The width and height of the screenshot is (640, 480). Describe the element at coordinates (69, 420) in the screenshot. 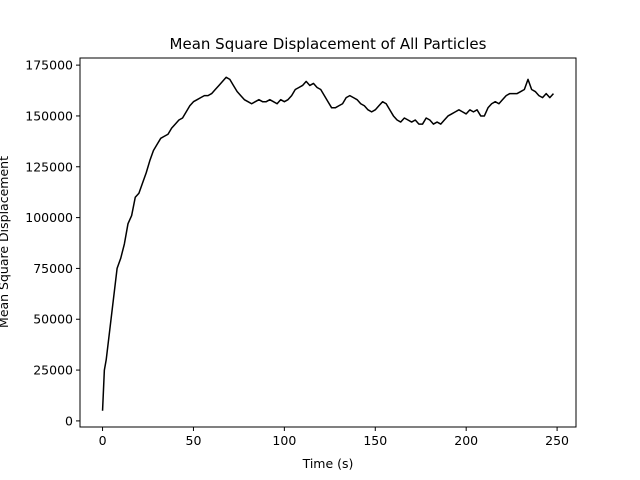

I see `y-tick-label: 0` at that location.